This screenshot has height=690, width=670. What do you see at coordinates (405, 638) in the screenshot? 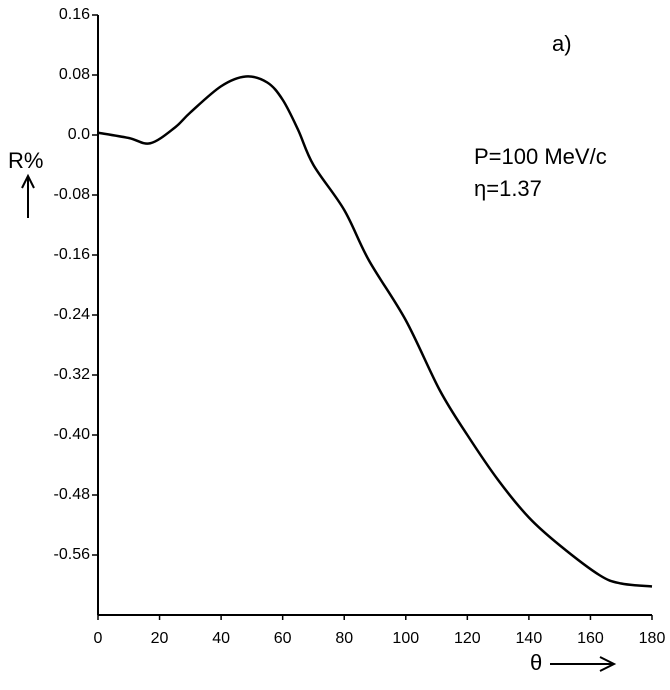
I see `x-tick-label: 100` at bounding box center [405, 638].